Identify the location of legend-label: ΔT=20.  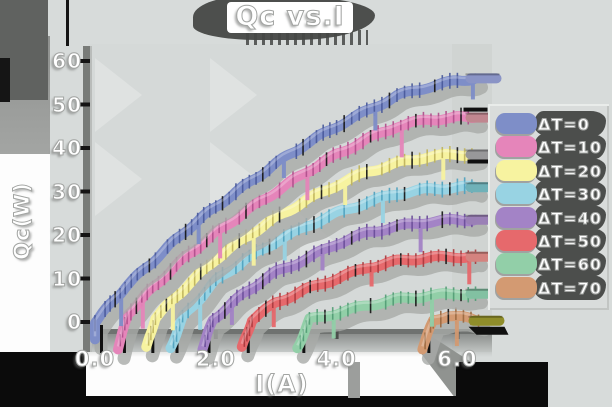
(570, 171).